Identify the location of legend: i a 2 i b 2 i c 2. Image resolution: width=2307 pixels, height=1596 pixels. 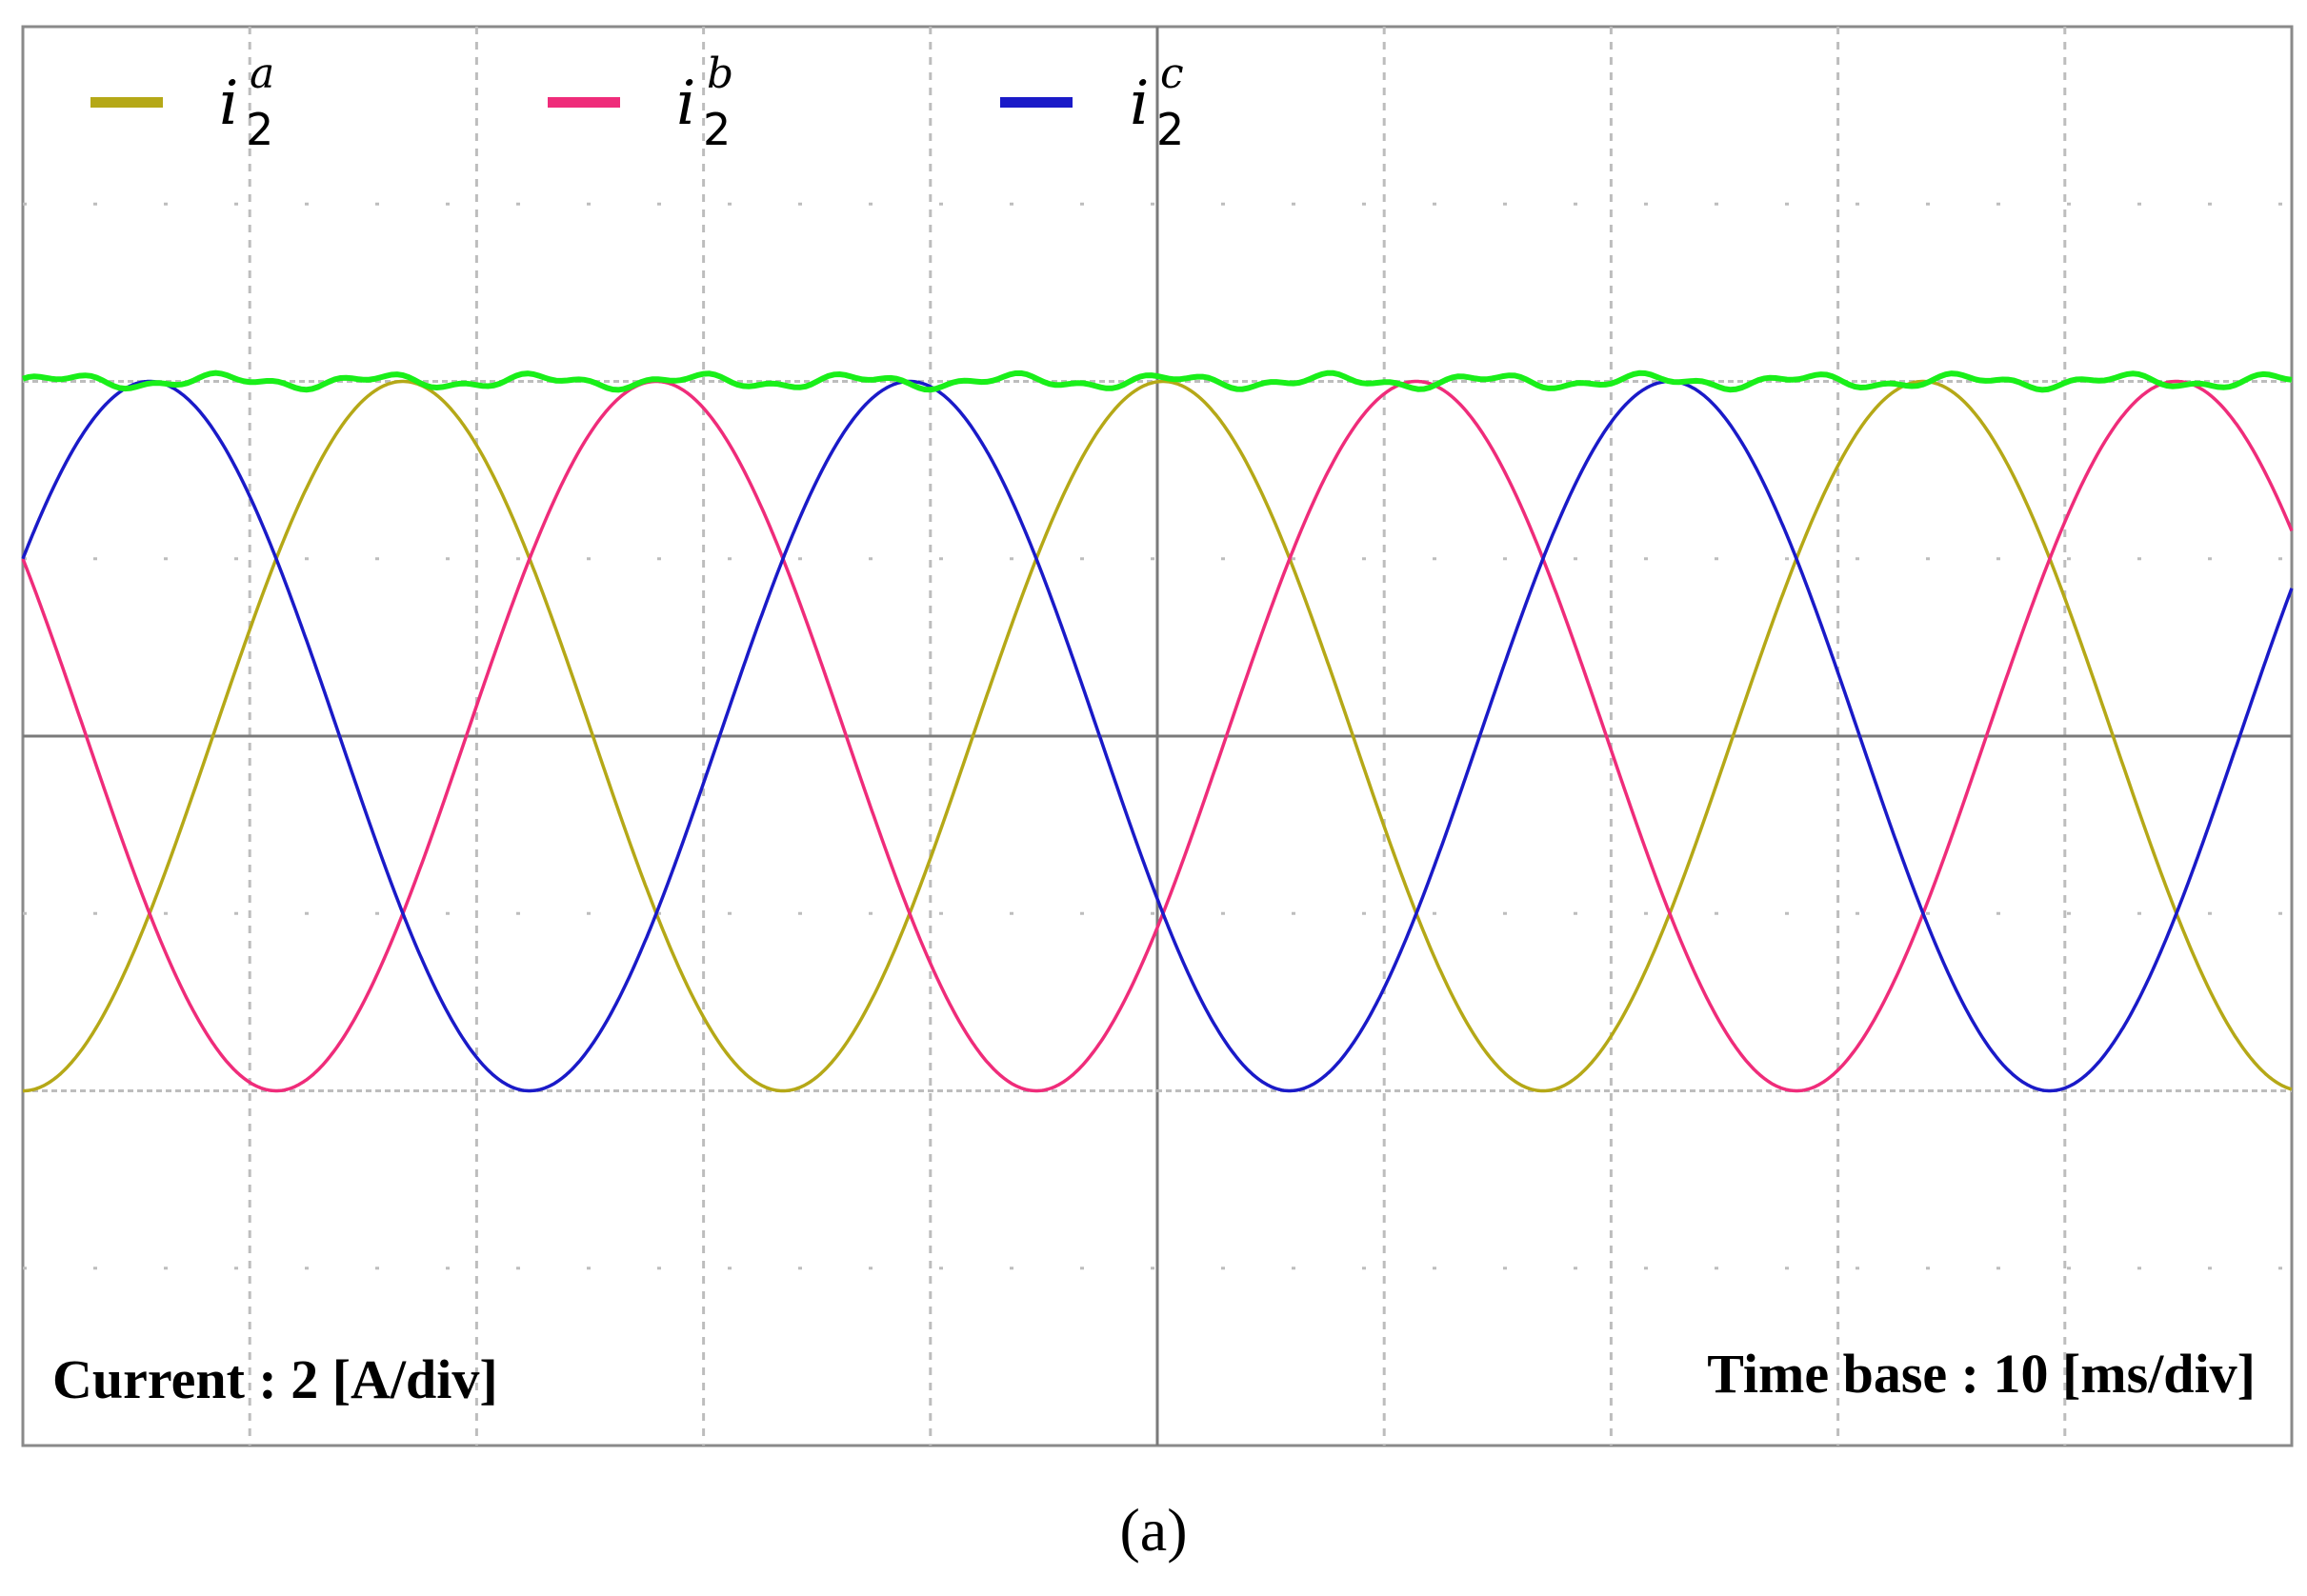
(637, 102).